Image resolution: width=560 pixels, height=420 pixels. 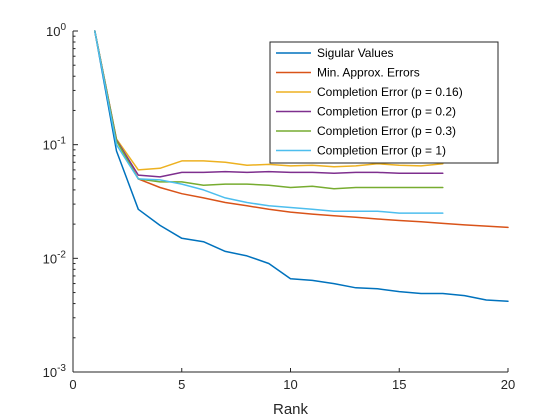 I want to click on y-tick-label: 10⁰, so click(x=56, y=30).